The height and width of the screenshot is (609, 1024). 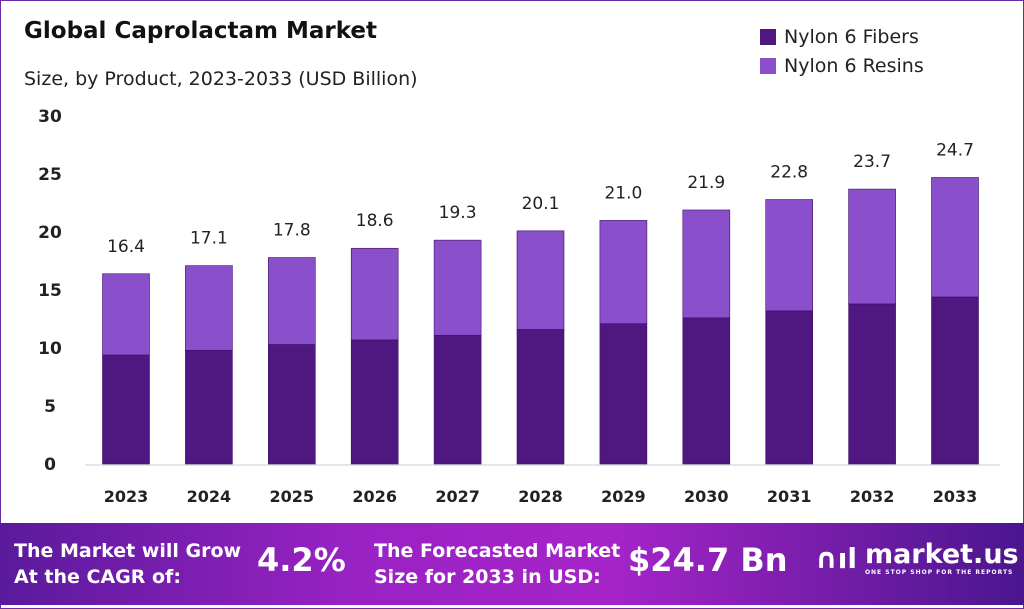 What do you see at coordinates (50, 407) in the screenshot?
I see `y-tick-label: 5` at bounding box center [50, 407].